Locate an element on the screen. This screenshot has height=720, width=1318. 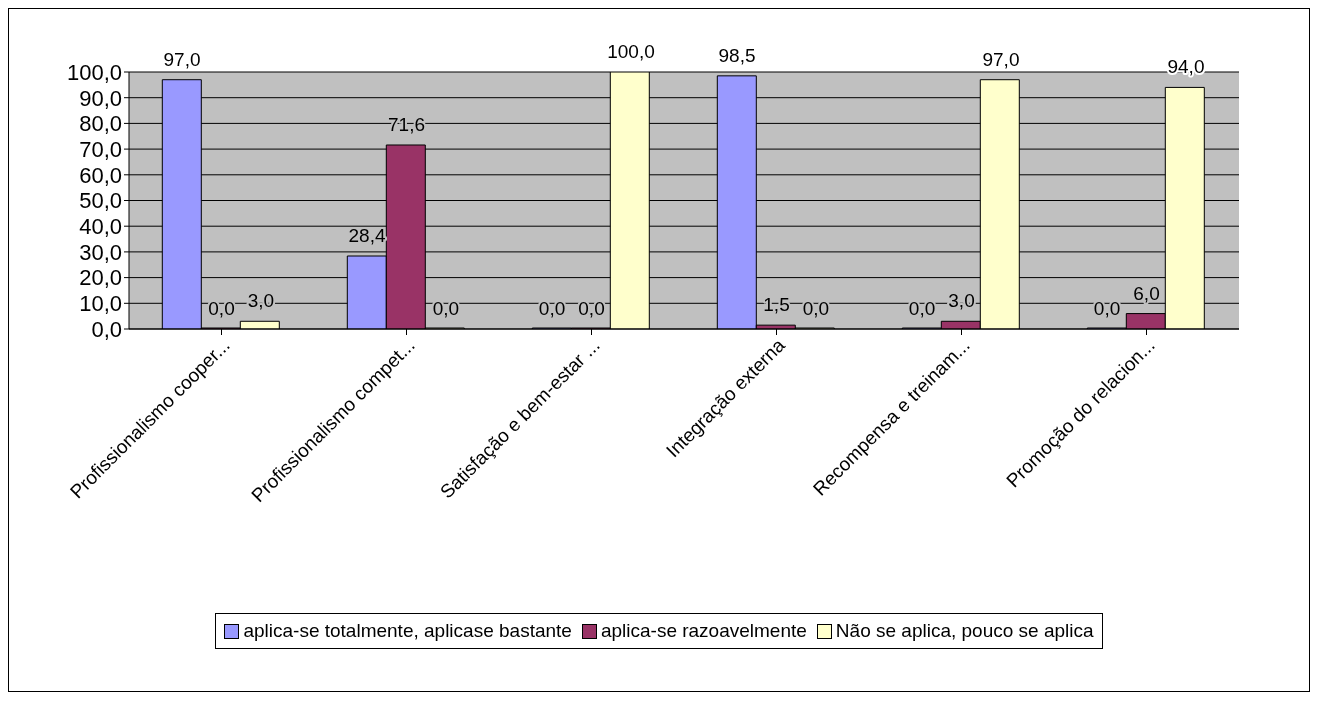
y-tick-label: 90,0 is located at coordinates (100, 98).